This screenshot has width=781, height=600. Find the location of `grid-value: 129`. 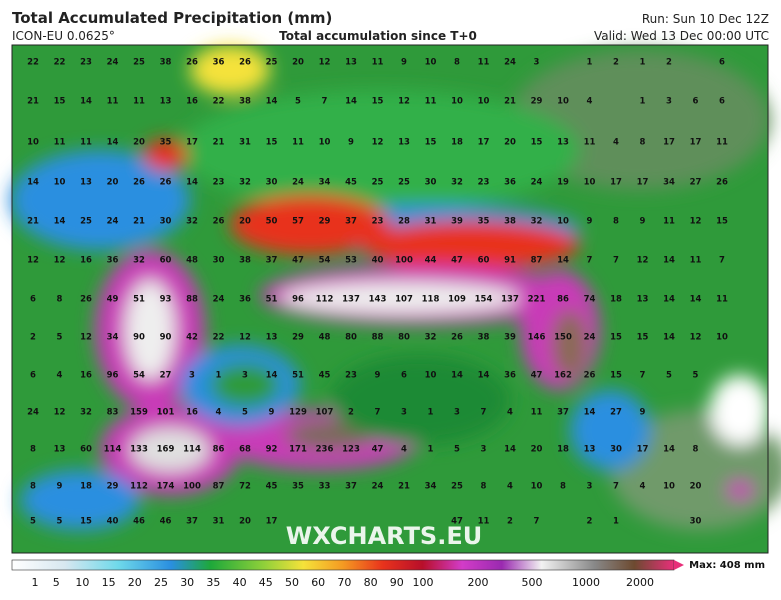

grid-value: 129 is located at coordinates (298, 413).